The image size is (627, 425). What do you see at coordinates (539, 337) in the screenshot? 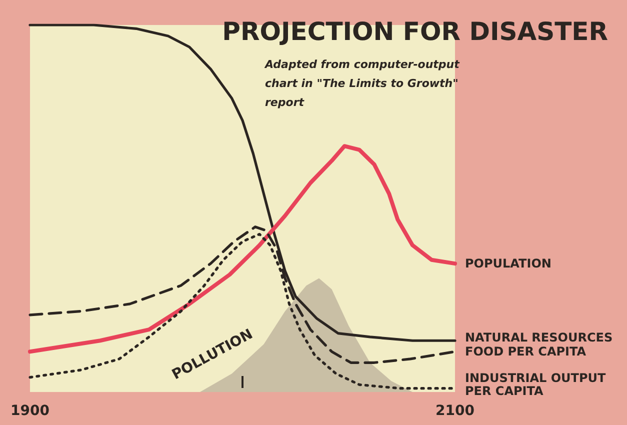
I see `series-label: NATURAL RESOURCES` at bounding box center [539, 337].